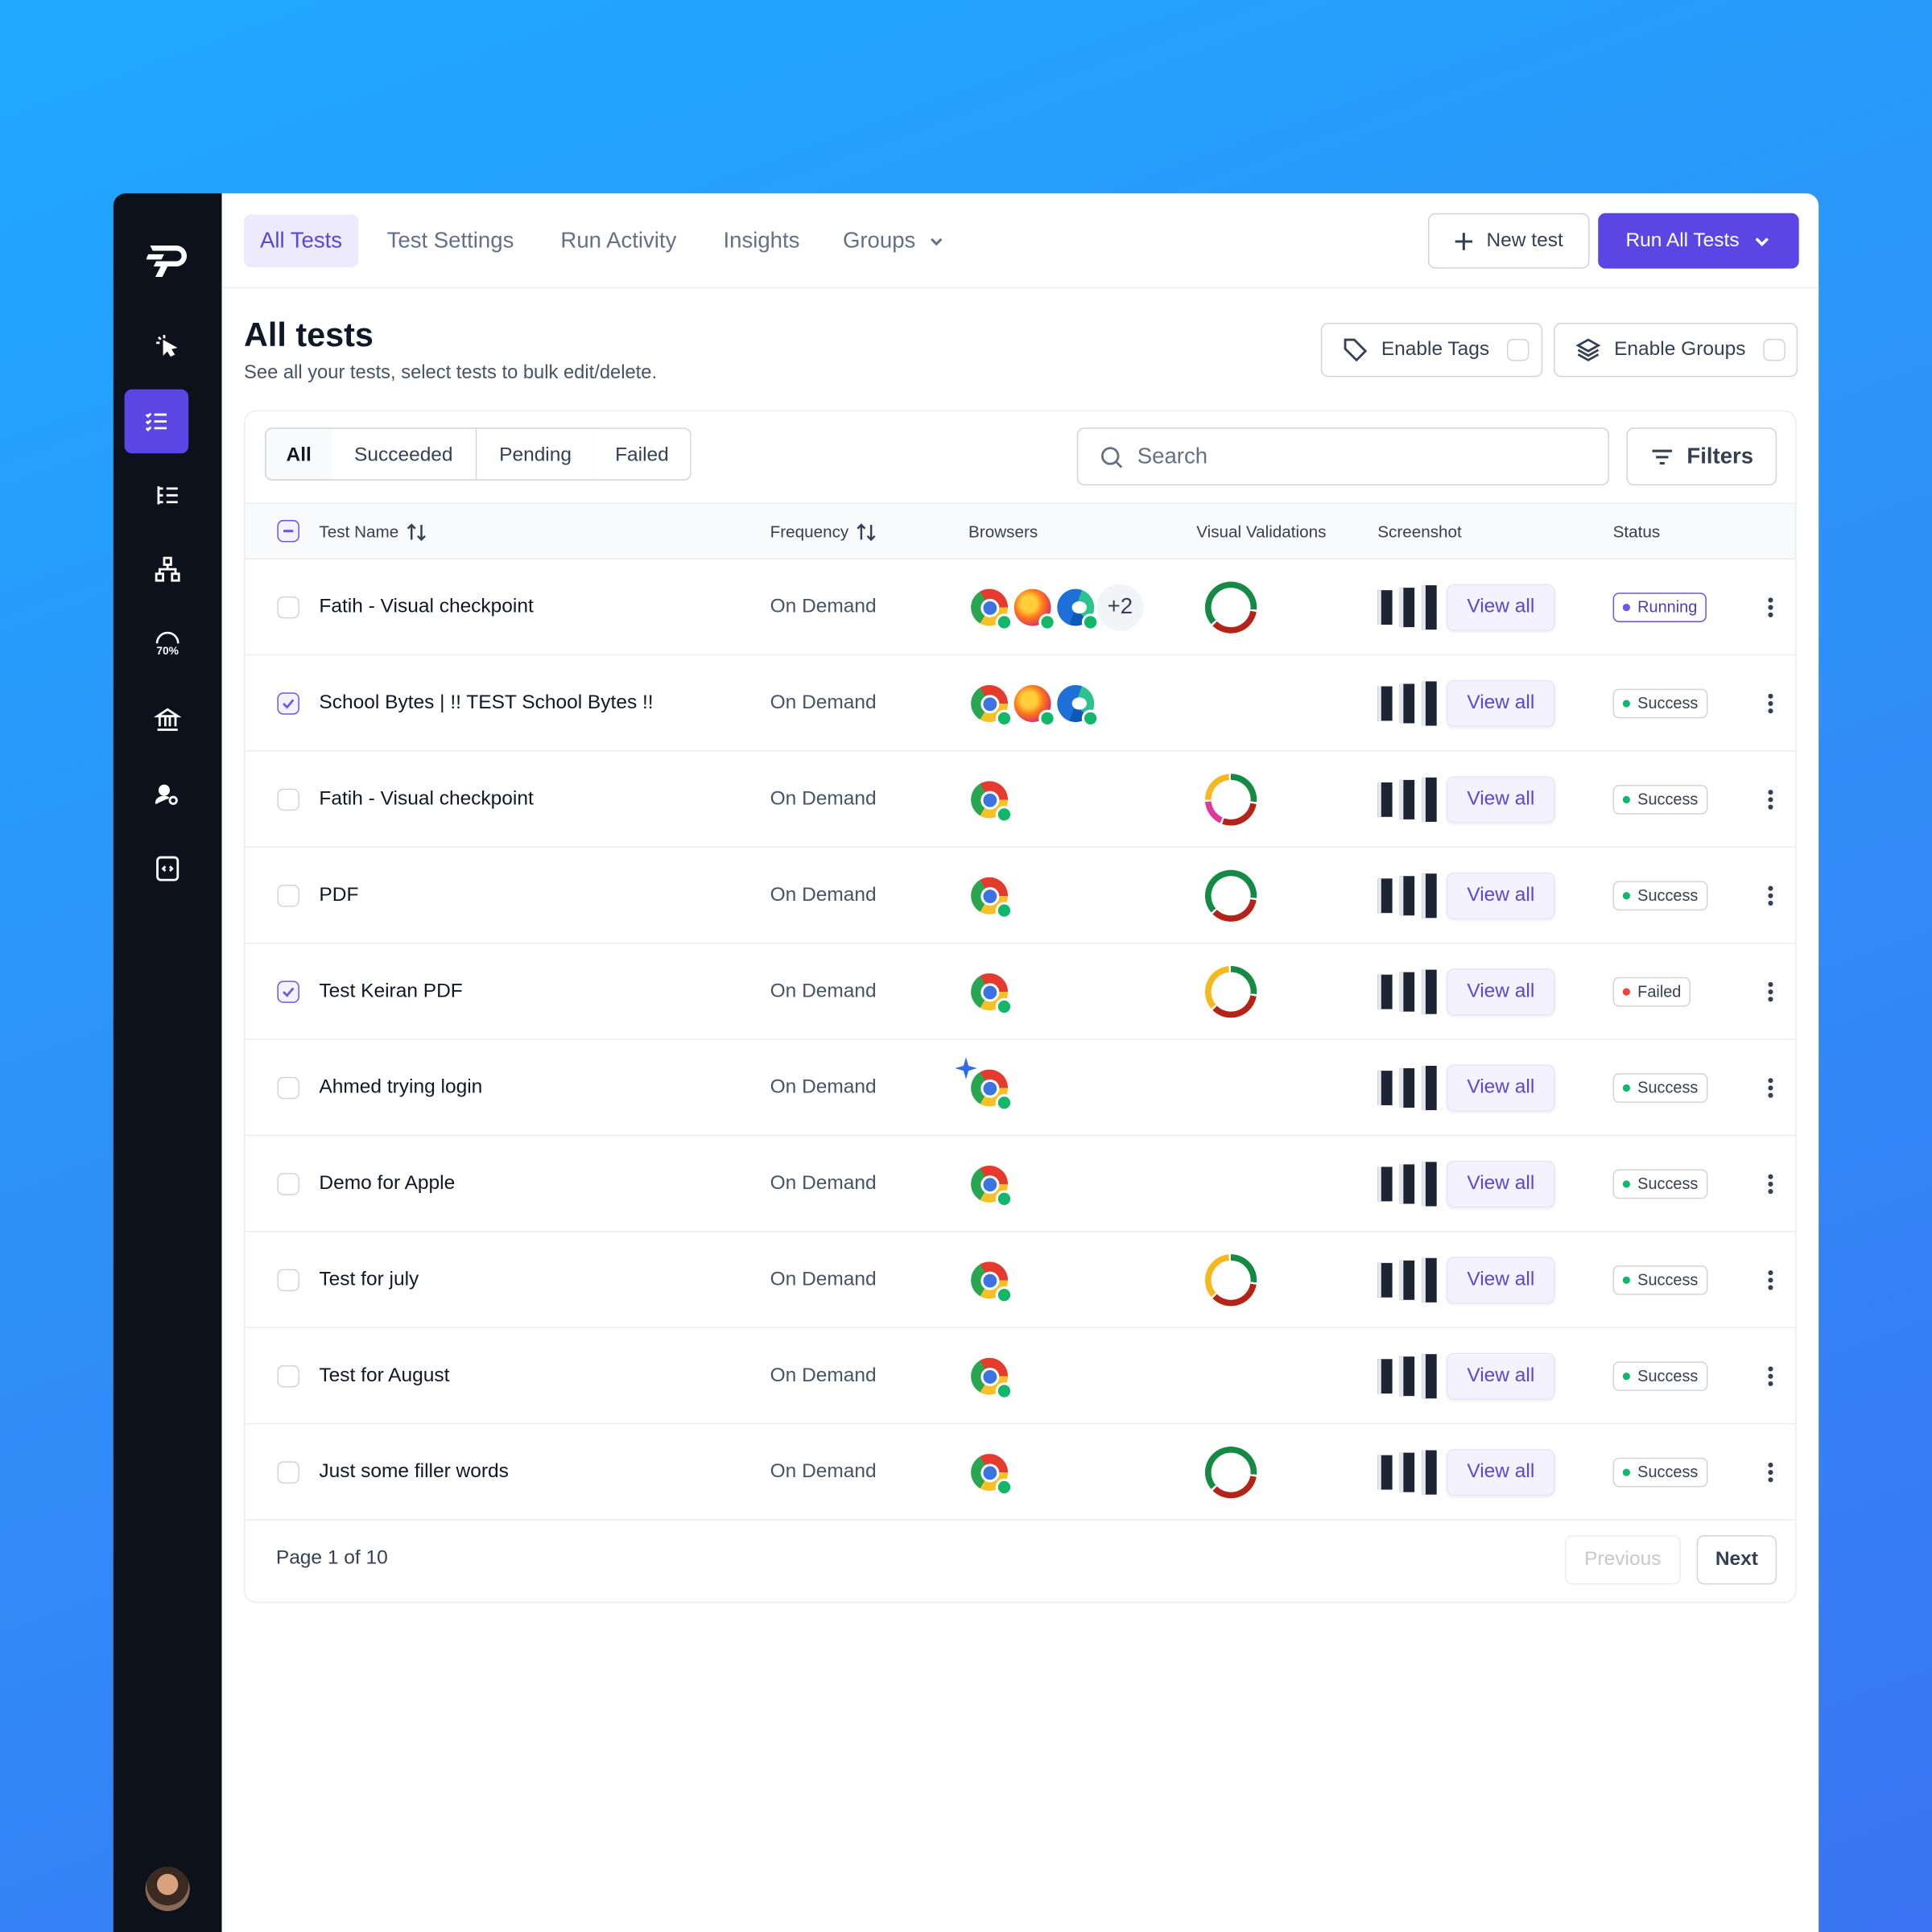 This screenshot has height=1932, width=1932. I want to click on new-test-button: New test, so click(1508, 241).